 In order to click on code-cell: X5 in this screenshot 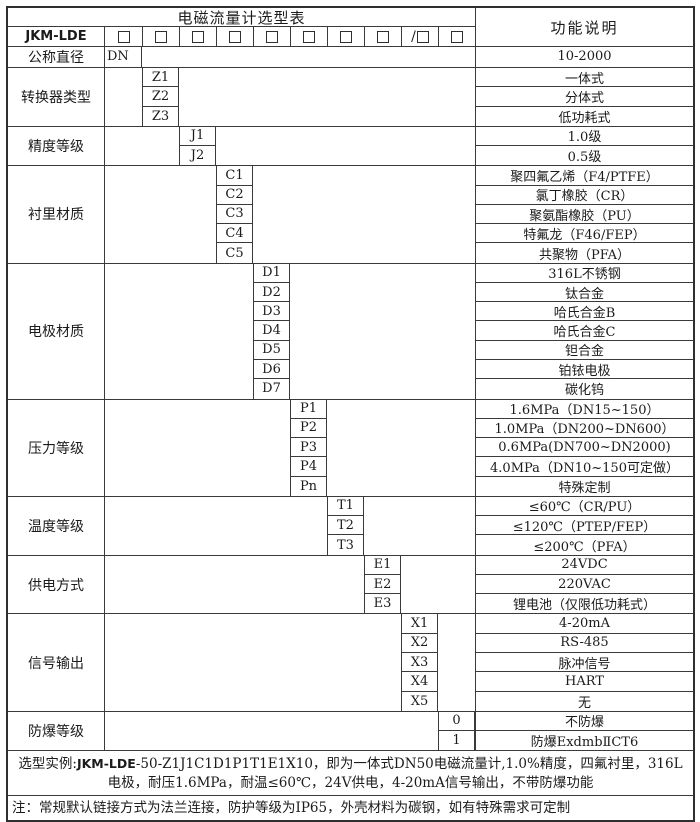, I will do `click(419, 701)`.